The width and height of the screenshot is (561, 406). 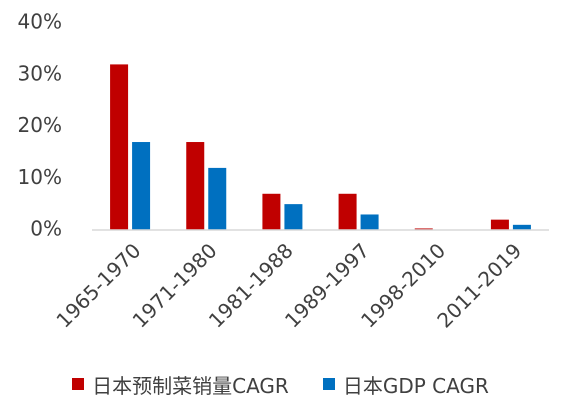 What do you see at coordinates (415, 385) in the screenshot?
I see `legend-label-gdp: 日本GDP CAGR` at bounding box center [415, 385].